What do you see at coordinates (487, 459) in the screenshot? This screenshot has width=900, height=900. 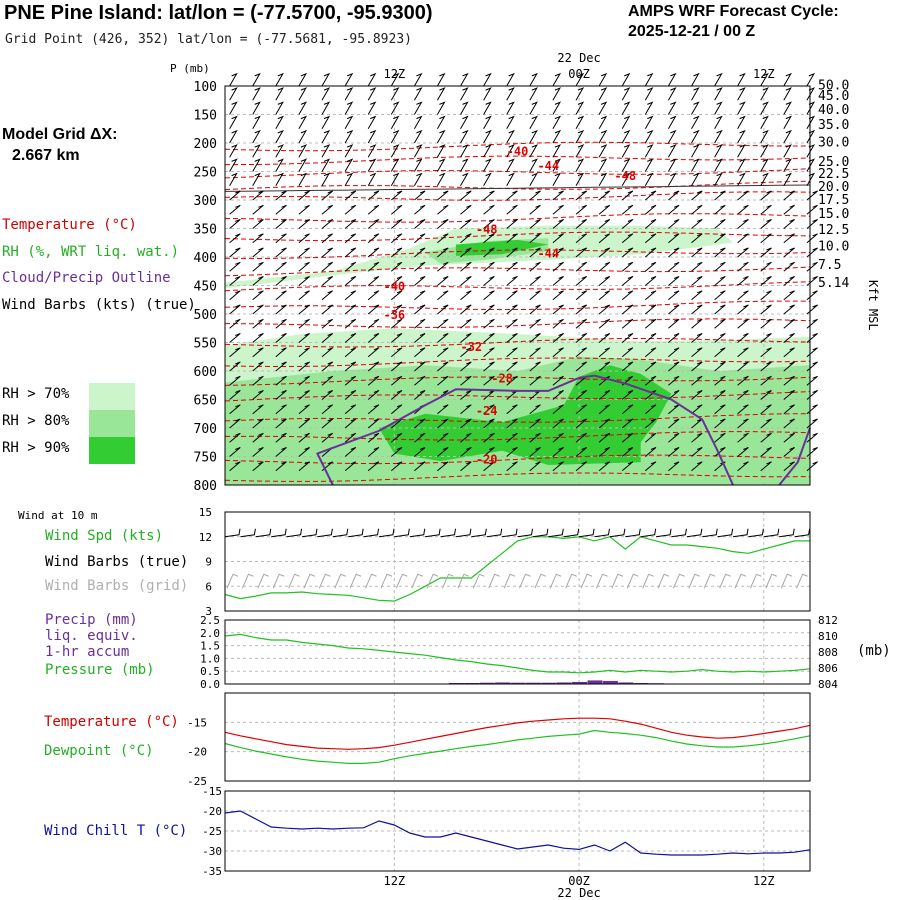 I see `isotherm-label: -20` at bounding box center [487, 459].